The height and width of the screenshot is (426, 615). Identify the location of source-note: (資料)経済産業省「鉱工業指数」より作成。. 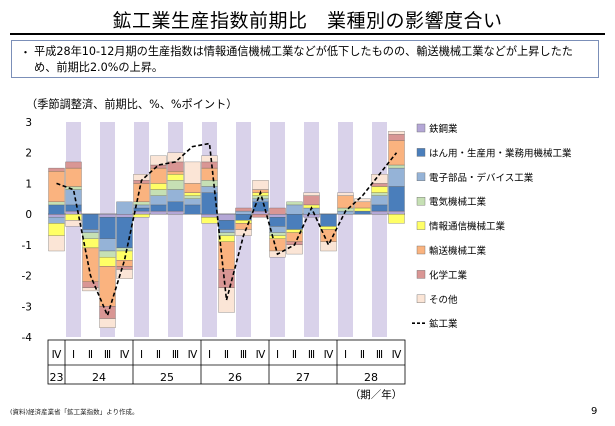
(74, 412).